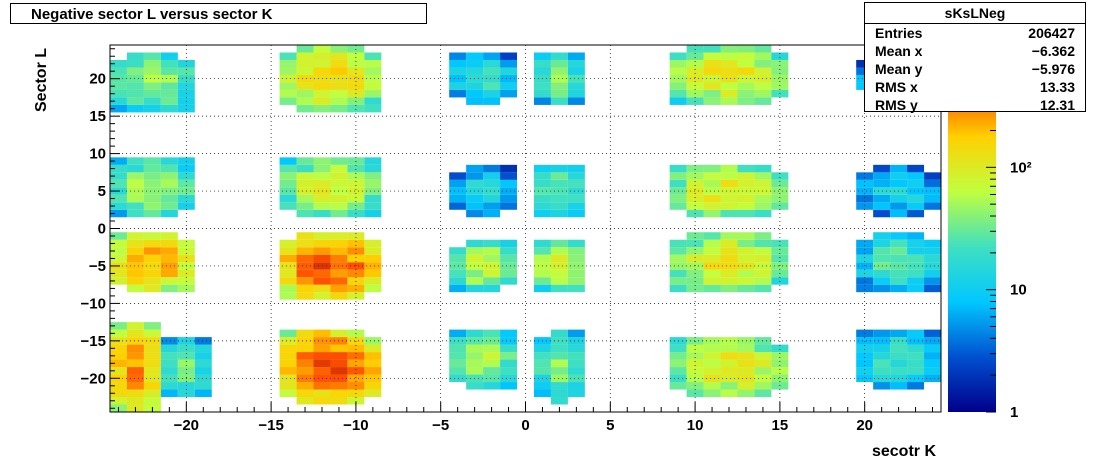 Image resolution: width=1108 pixels, height=459 pixels. Describe the element at coordinates (899, 51) in the screenshot. I see `stats-label: Mean x` at that location.